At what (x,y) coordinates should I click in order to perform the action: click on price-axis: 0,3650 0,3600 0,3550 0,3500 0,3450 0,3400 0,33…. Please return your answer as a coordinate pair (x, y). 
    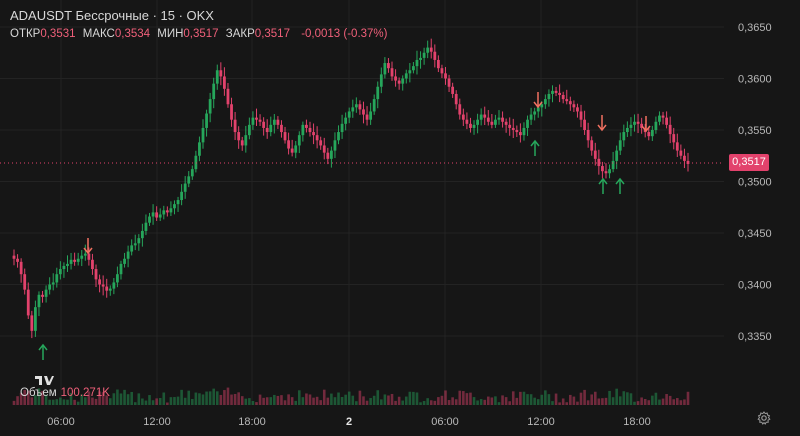
    Looking at the image, I should click on (755, 182).